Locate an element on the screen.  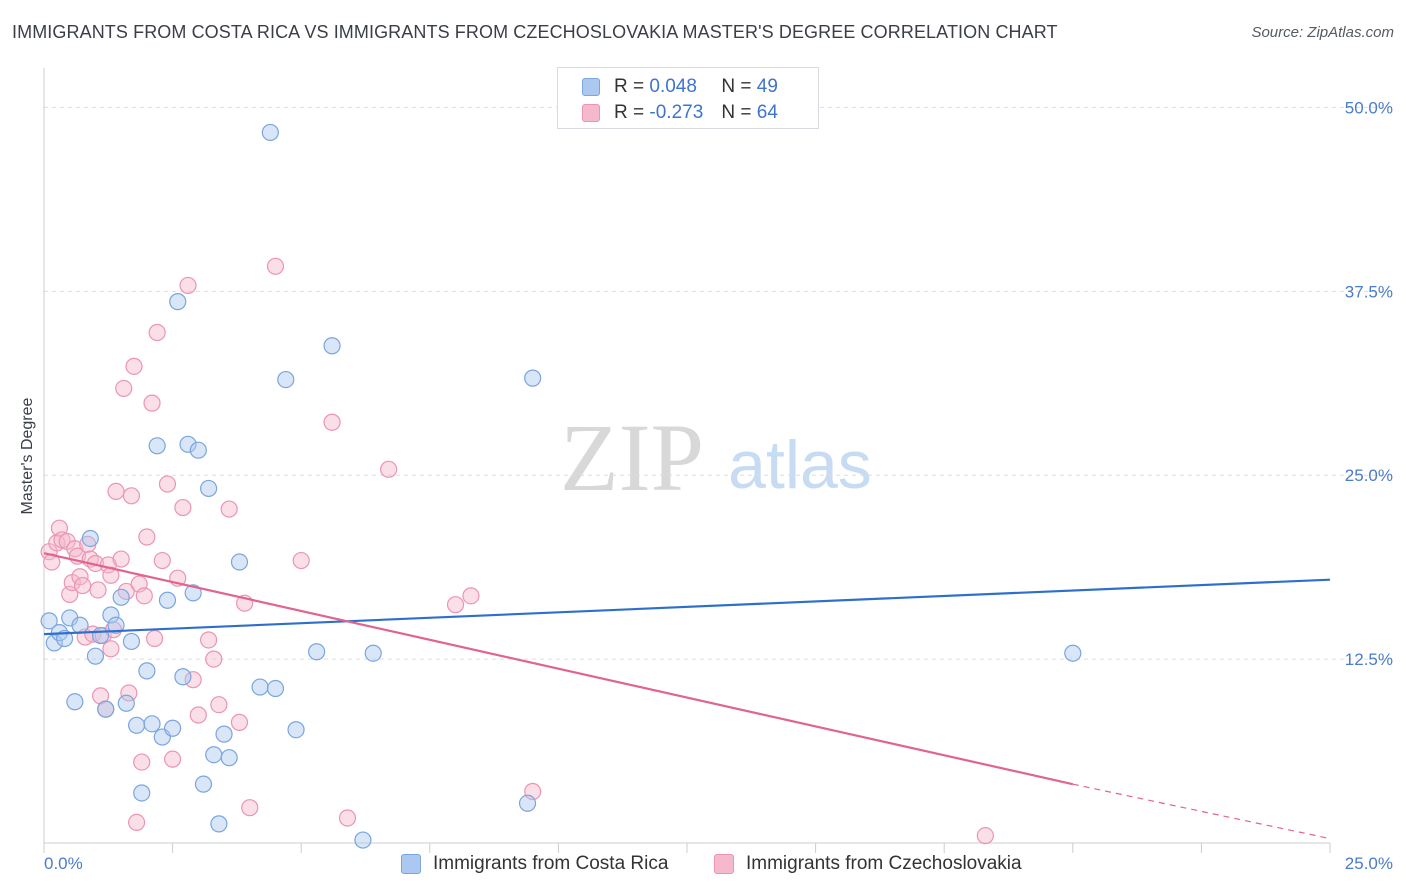
source-label: Source: ZipAtlas.com is located at coordinates (1322, 32).